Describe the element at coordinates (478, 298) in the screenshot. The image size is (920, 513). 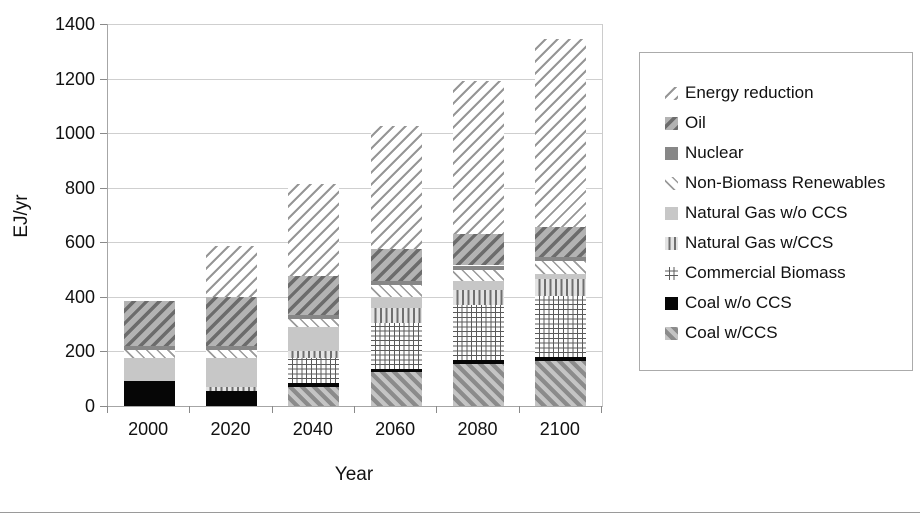
I see `bar-segment-2080-vertical-lines` at that location.